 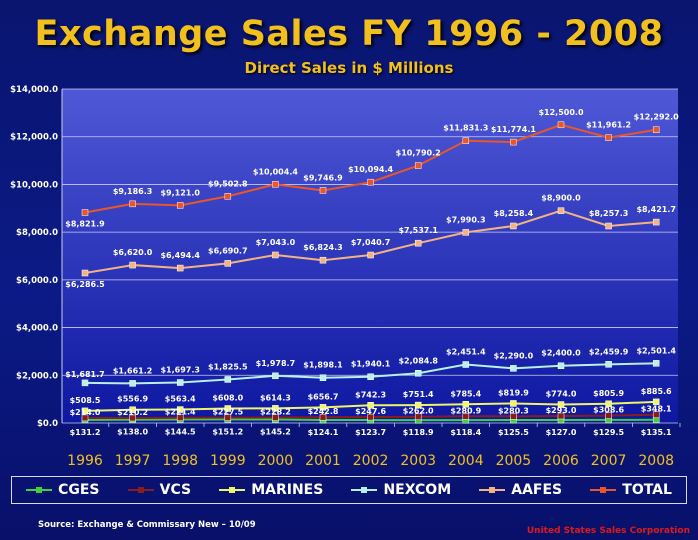 I want to click on legend-label: TOTAL, so click(x=647, y=490).